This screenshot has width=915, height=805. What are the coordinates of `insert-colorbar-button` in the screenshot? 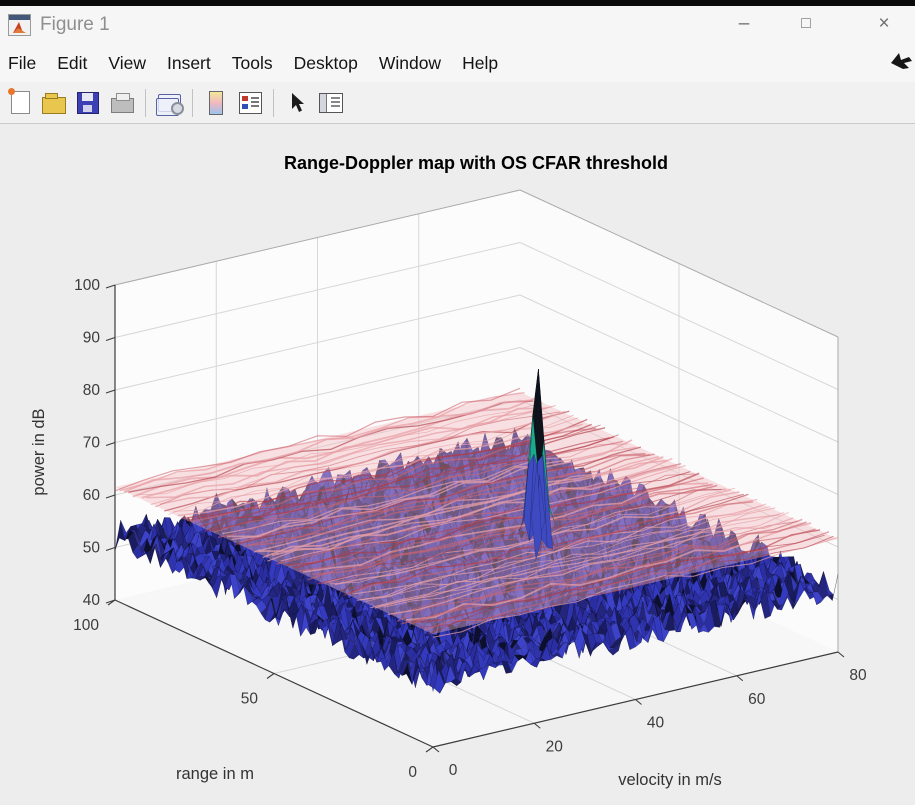 It's located at (216, 103).